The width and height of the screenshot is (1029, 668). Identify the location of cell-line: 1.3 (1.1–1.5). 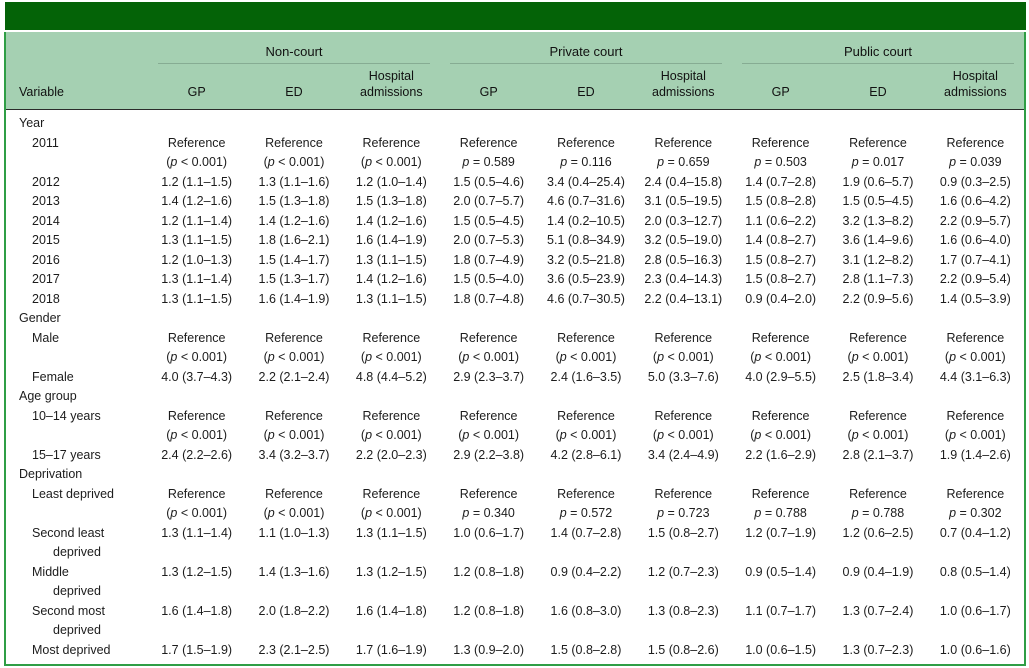
(197, 298).